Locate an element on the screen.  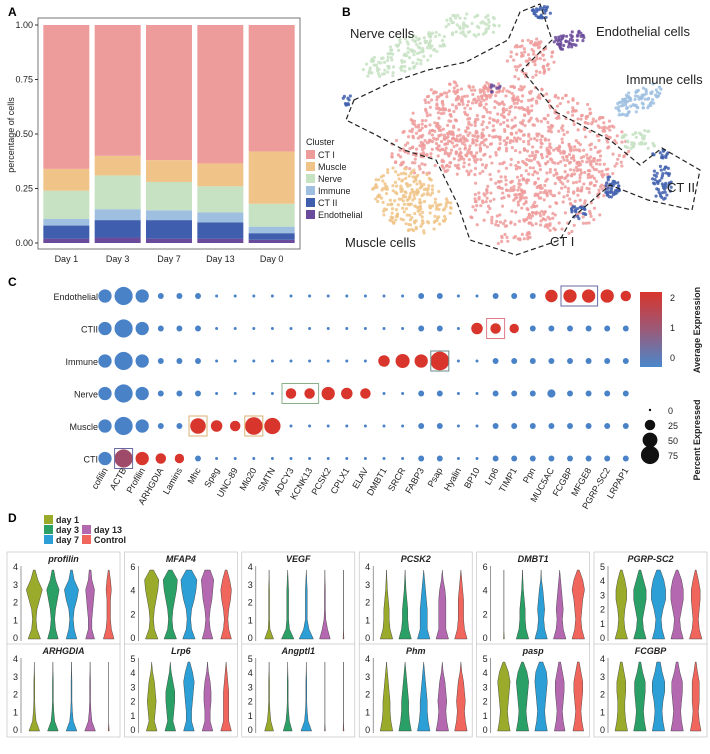
x-tick-label: Day 3 is located at coordinates (118, 259).